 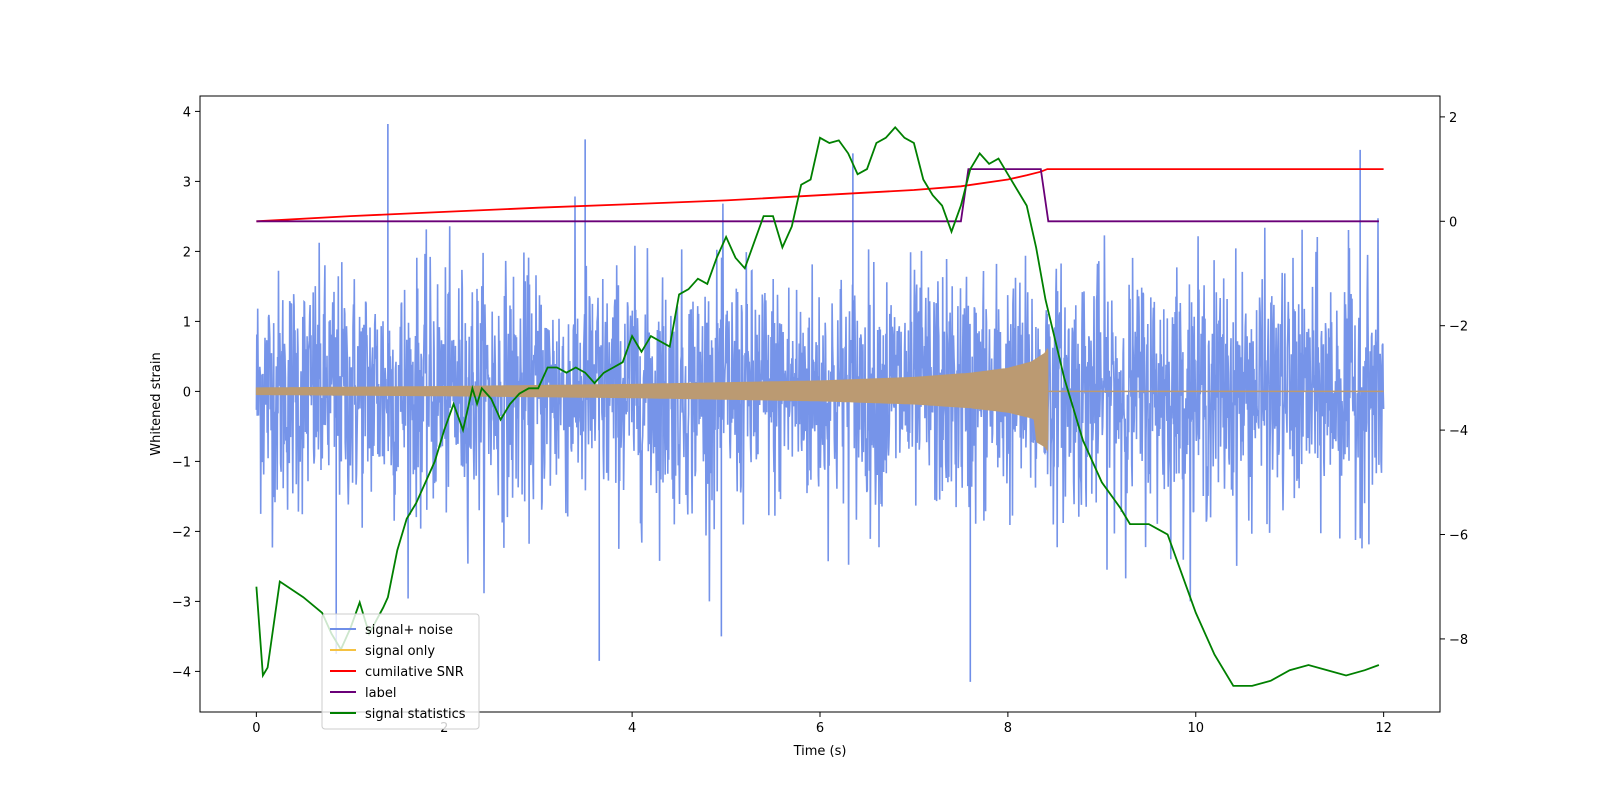 I want to click on y-tick-label: 3, so click(x=187, y=182).